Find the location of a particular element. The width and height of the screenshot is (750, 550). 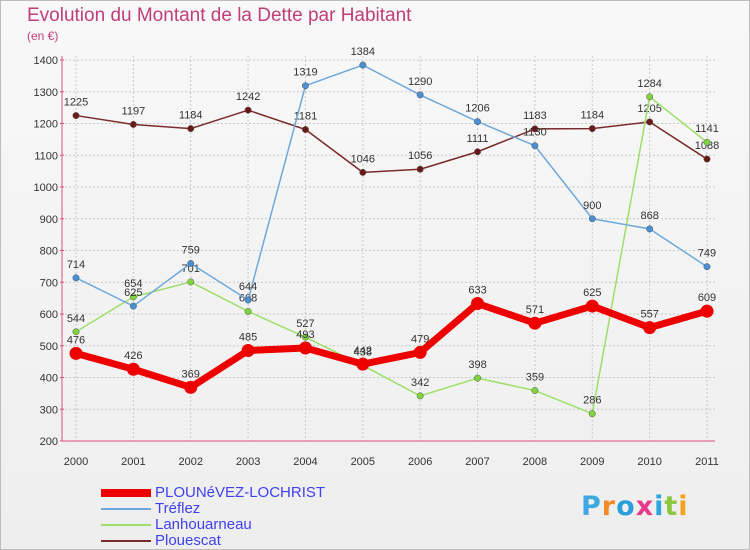

y-tick-label: 800 is located at coordinates (49, 252).